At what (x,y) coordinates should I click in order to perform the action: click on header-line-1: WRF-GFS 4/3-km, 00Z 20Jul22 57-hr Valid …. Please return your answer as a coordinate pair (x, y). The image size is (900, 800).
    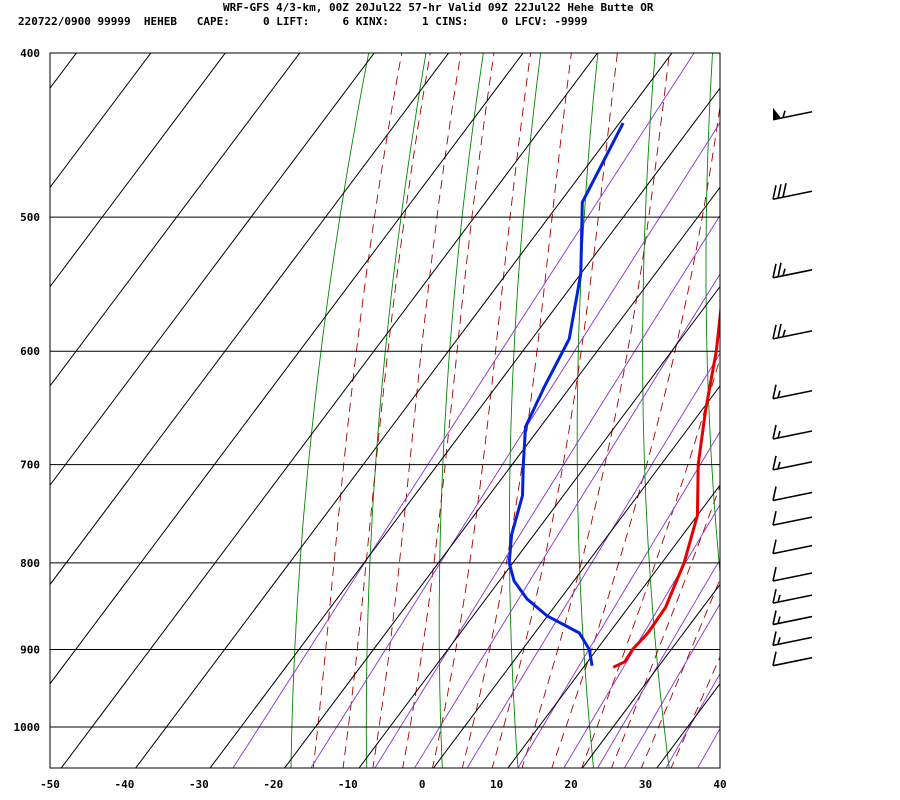
    Looking at the image, I should click on (438, 7).